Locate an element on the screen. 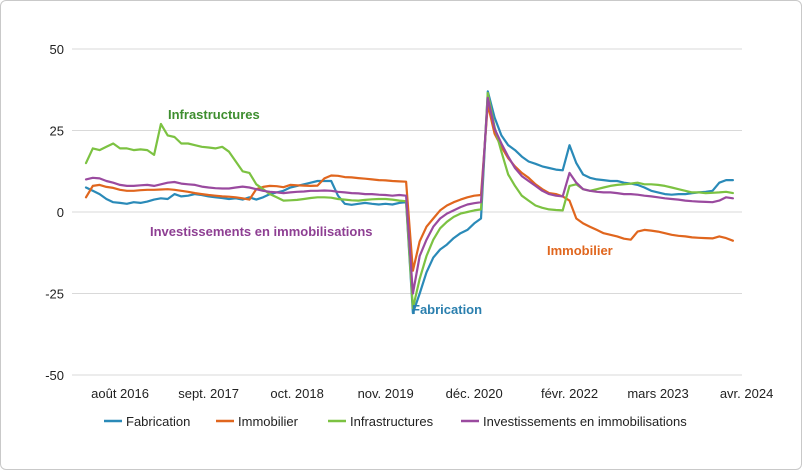 Image resolution: width=802 pixels, height=470 pixels. x-tick-label: févr. 2022 is located at coordinates (569, 393).